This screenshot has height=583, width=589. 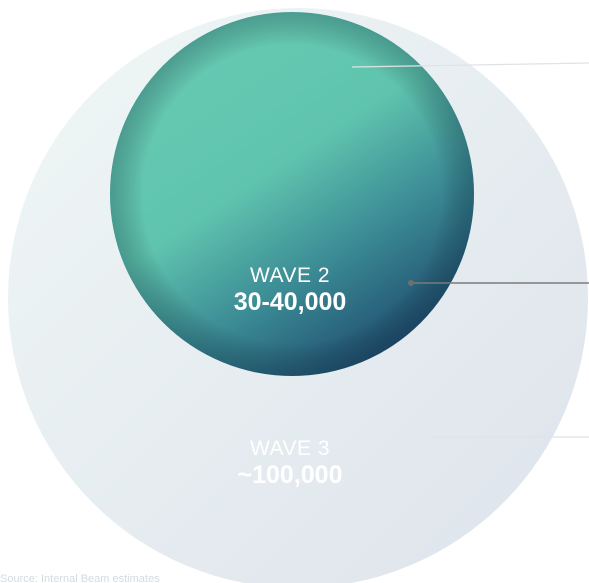 I want to click on wave-2-name: WAVE 2, so click(x=290, y=275).